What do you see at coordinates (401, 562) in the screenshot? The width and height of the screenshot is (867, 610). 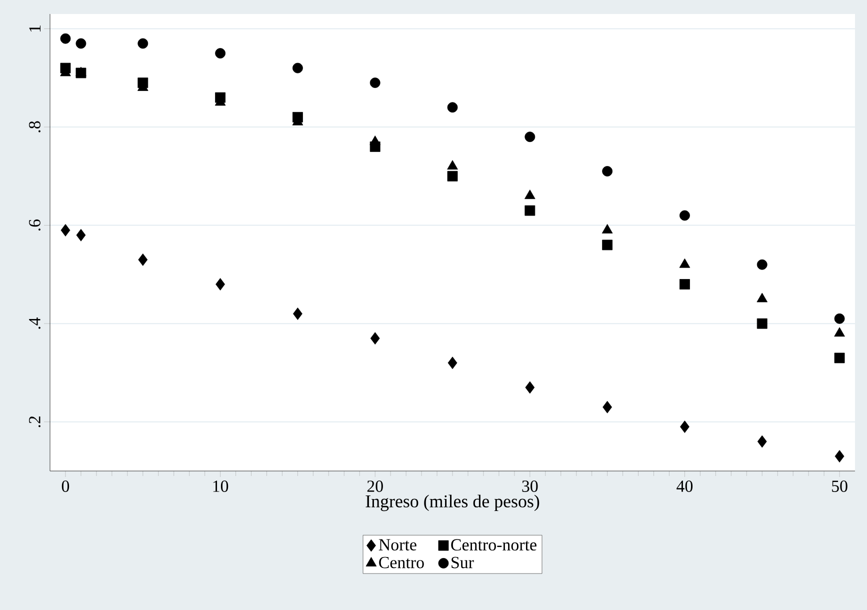 I see `legend-label: Centro` at bounding box center [401, 562].